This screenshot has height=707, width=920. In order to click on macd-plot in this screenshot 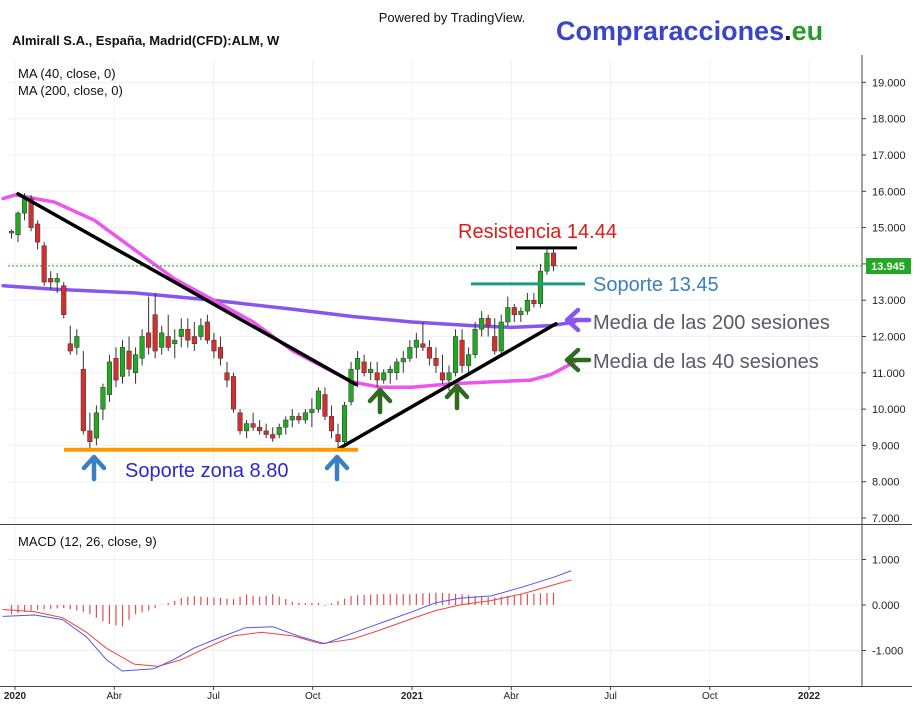, I will do `click(287, 621)`.